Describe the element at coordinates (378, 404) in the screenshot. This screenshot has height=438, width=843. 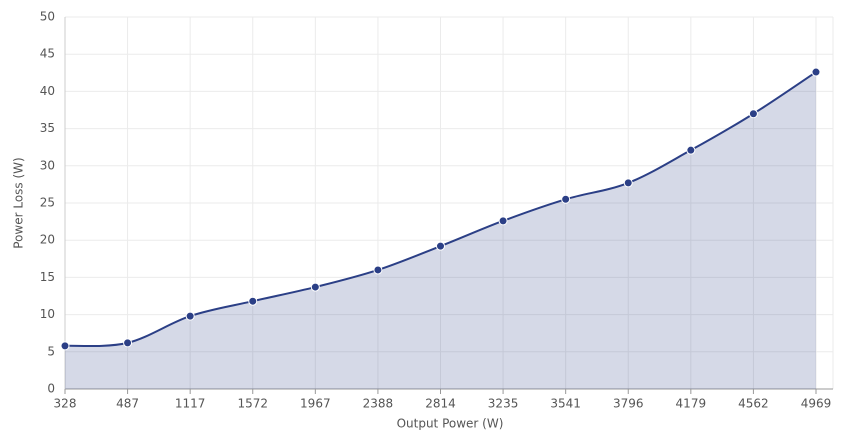
I see `x-tick-label: 2388` at that location.